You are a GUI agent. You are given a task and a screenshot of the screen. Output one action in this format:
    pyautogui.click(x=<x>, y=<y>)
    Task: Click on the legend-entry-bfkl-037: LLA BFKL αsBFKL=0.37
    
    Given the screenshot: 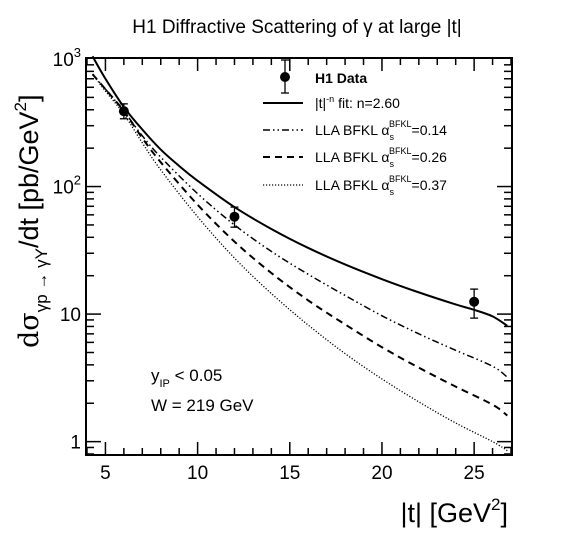 What is the action you would take?
    pyautogui.click(x=355, y=185)
    